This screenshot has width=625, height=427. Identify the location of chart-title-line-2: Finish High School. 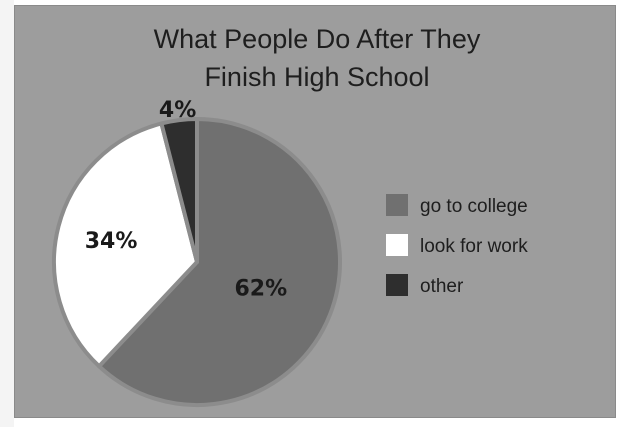
(316, 77).